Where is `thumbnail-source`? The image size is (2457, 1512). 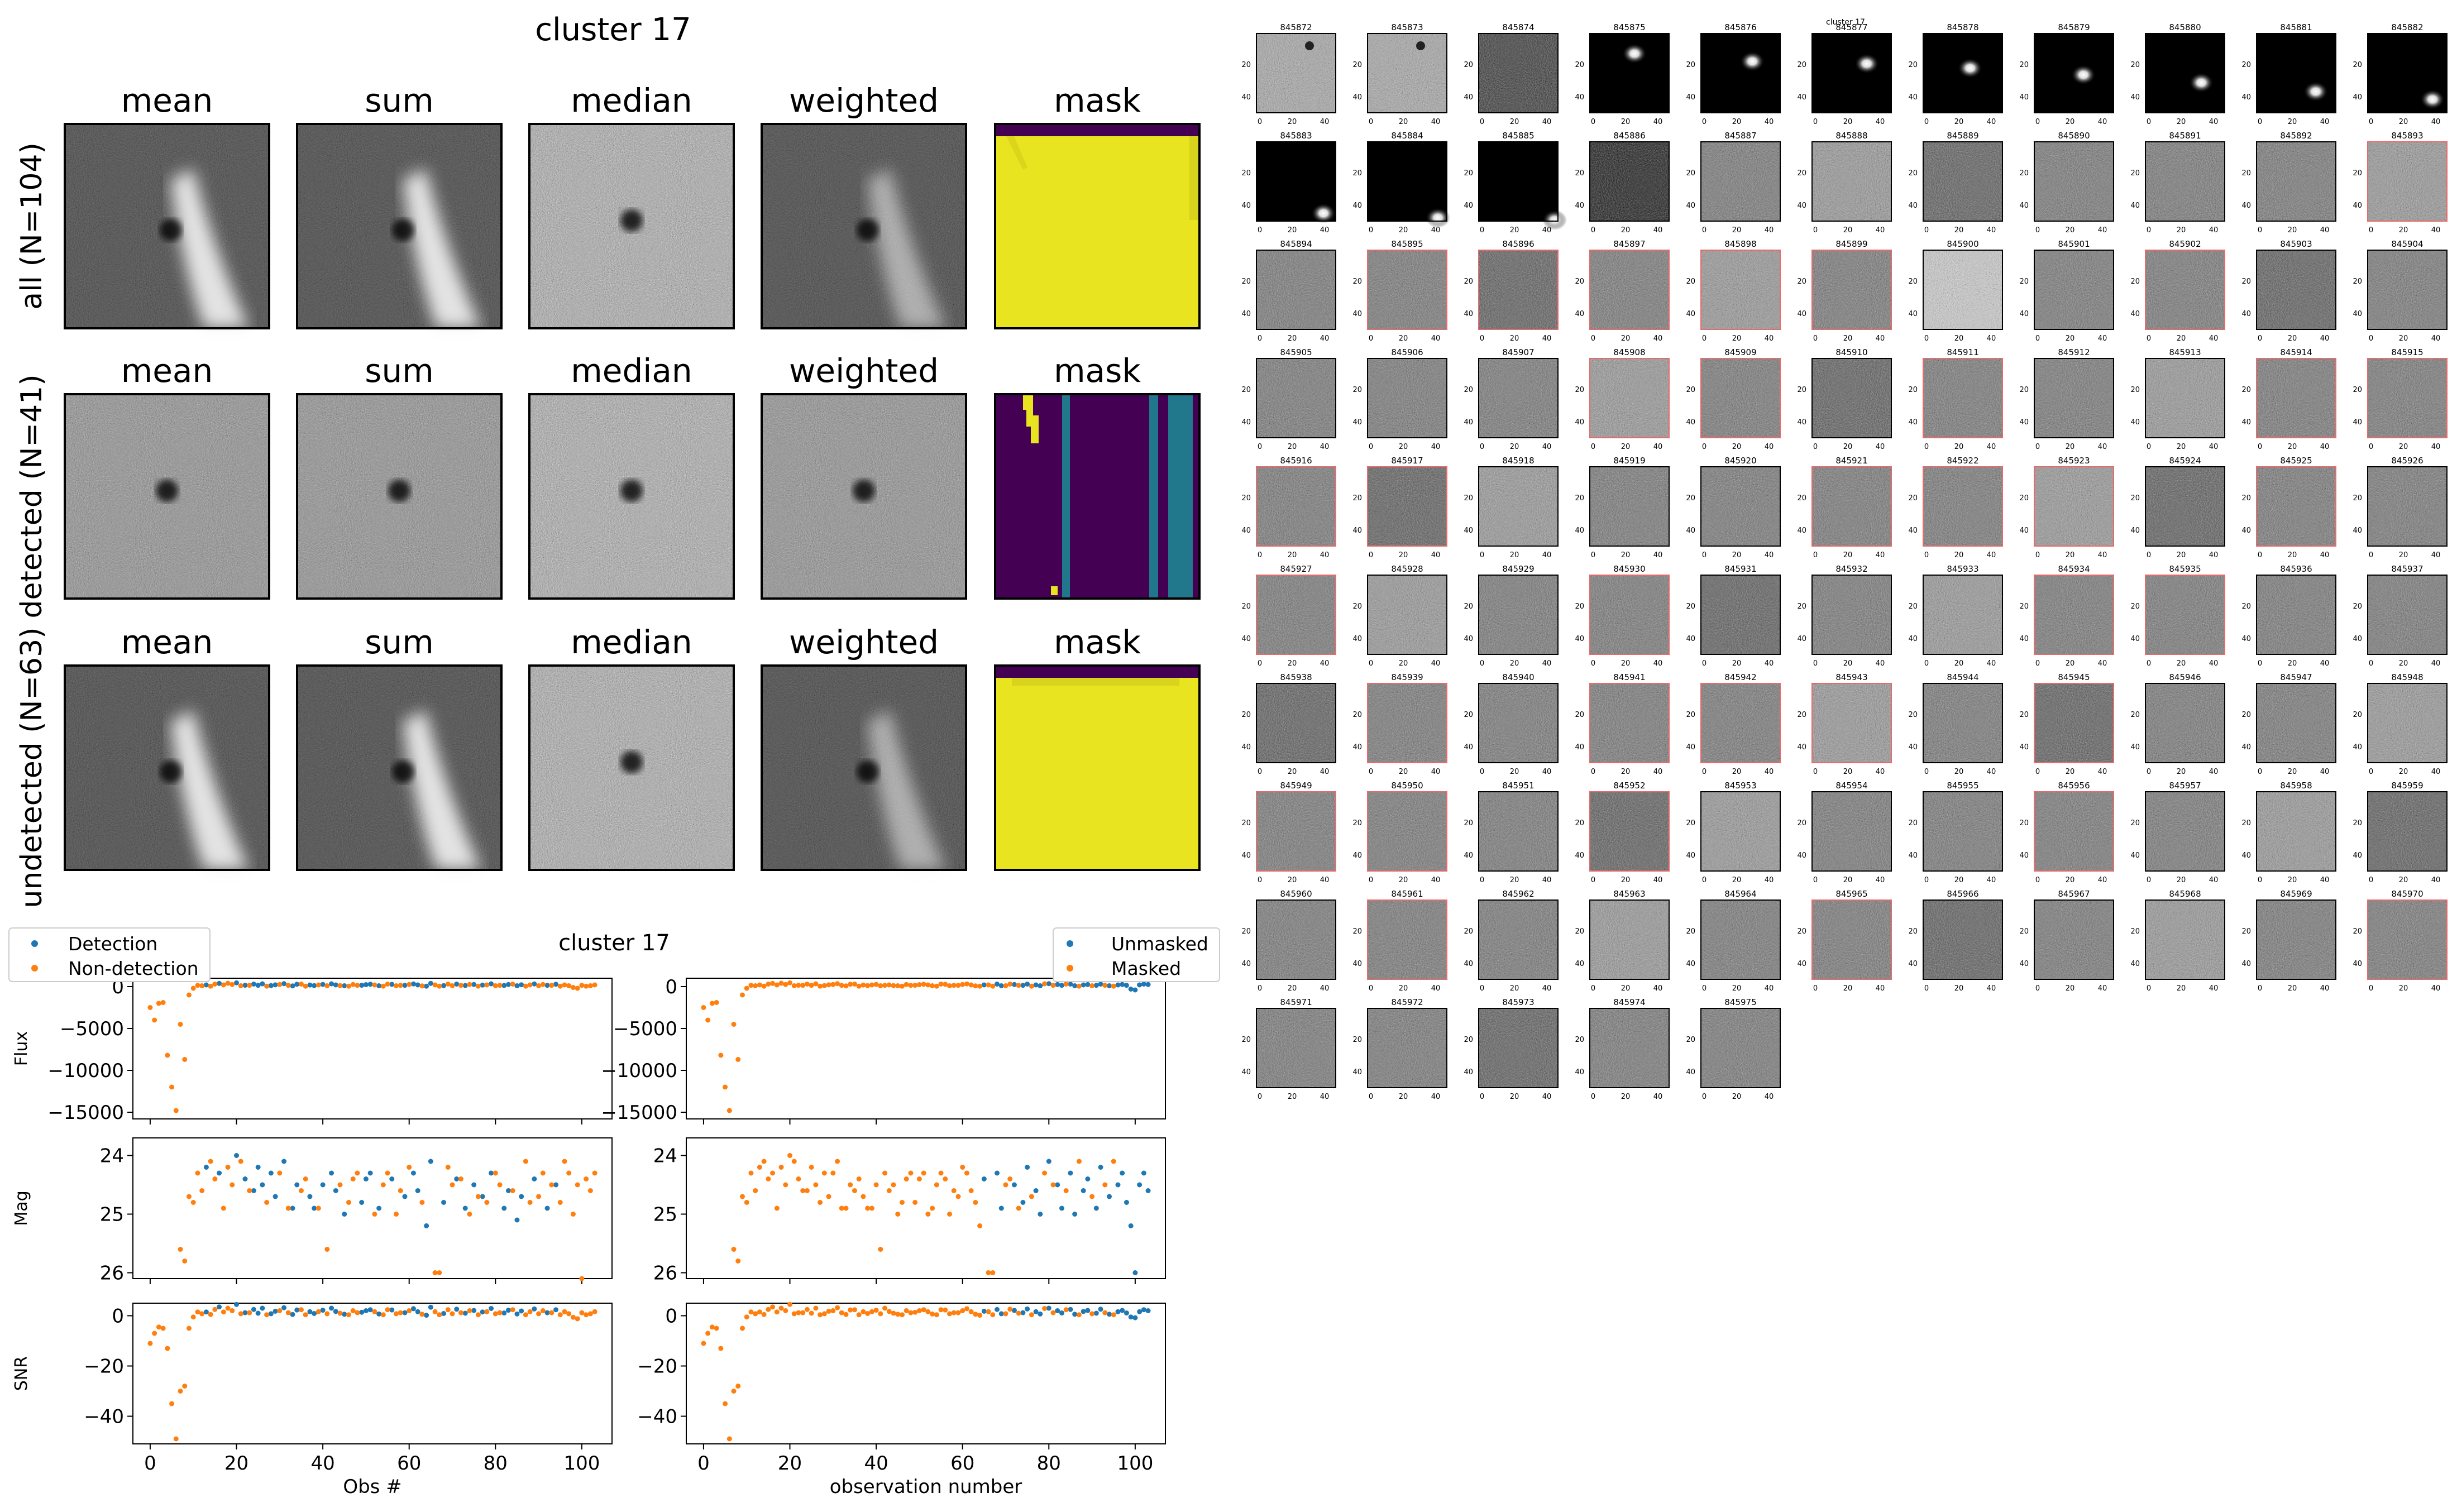
thumbnail-source is located at coordinates (1438, 218).